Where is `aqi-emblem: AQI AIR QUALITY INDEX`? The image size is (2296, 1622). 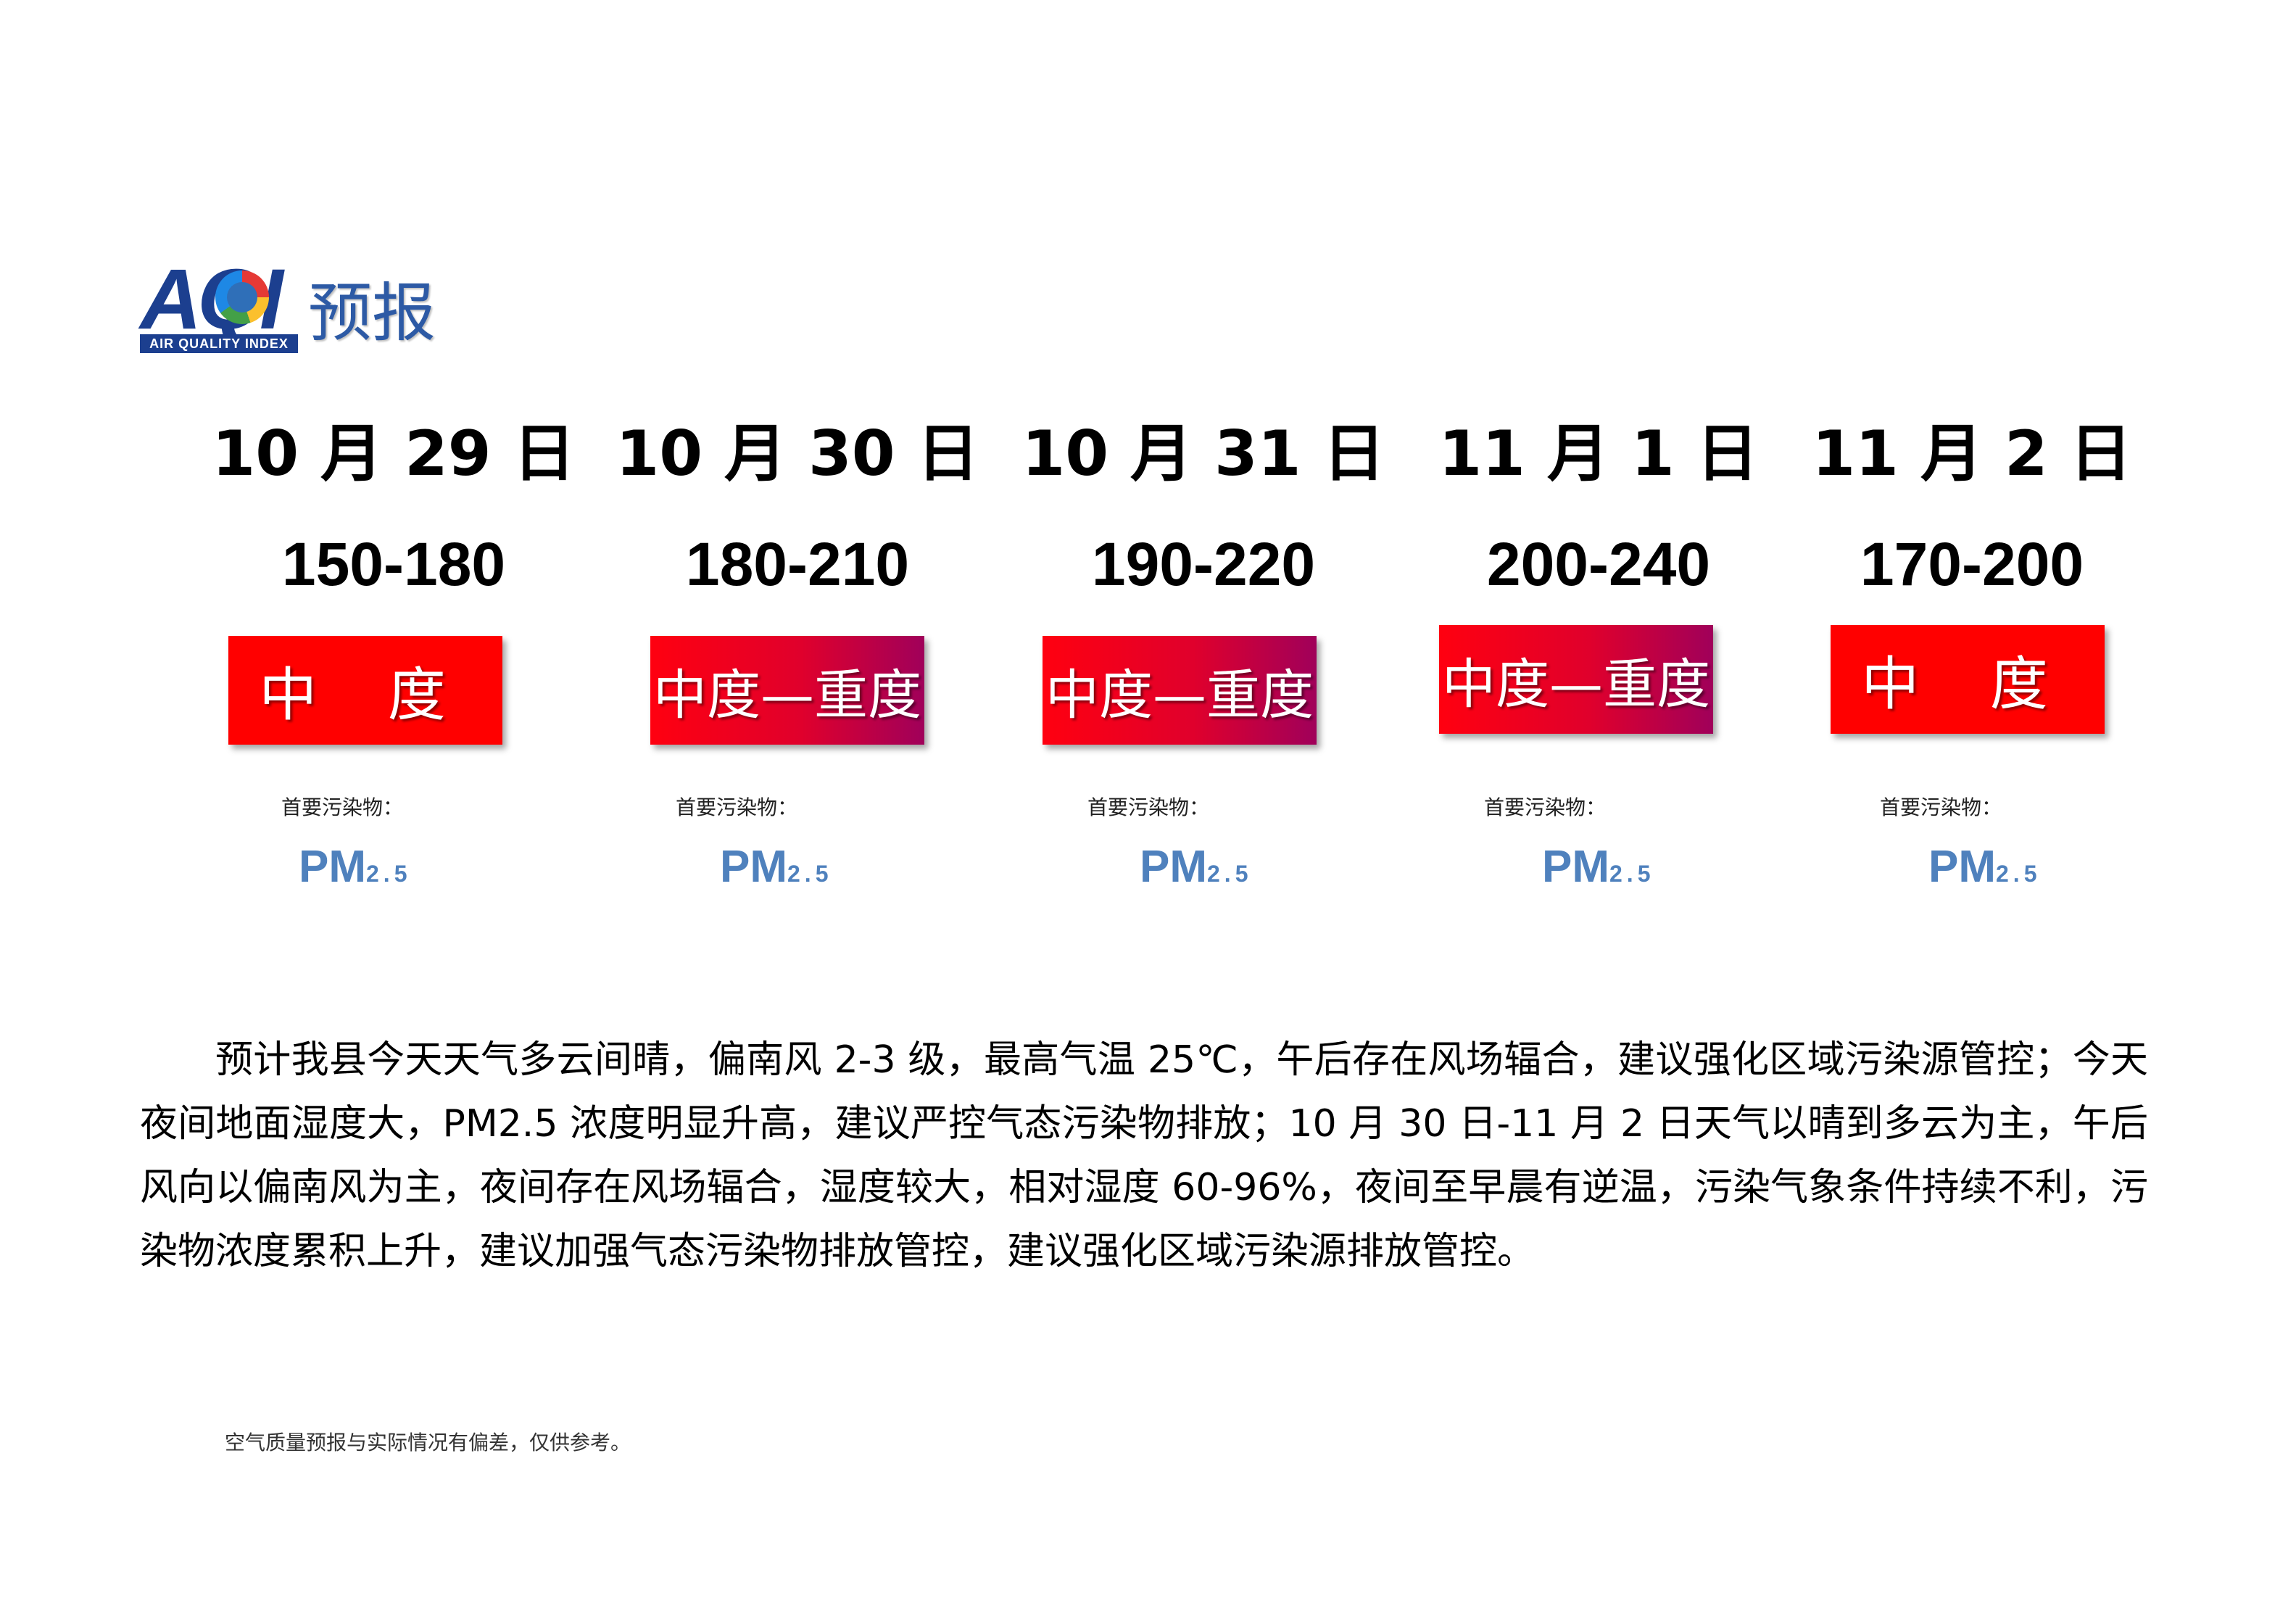
aqi-emblem: AQI AIR QUALITY INDEX is located at coordinates (219, 302).